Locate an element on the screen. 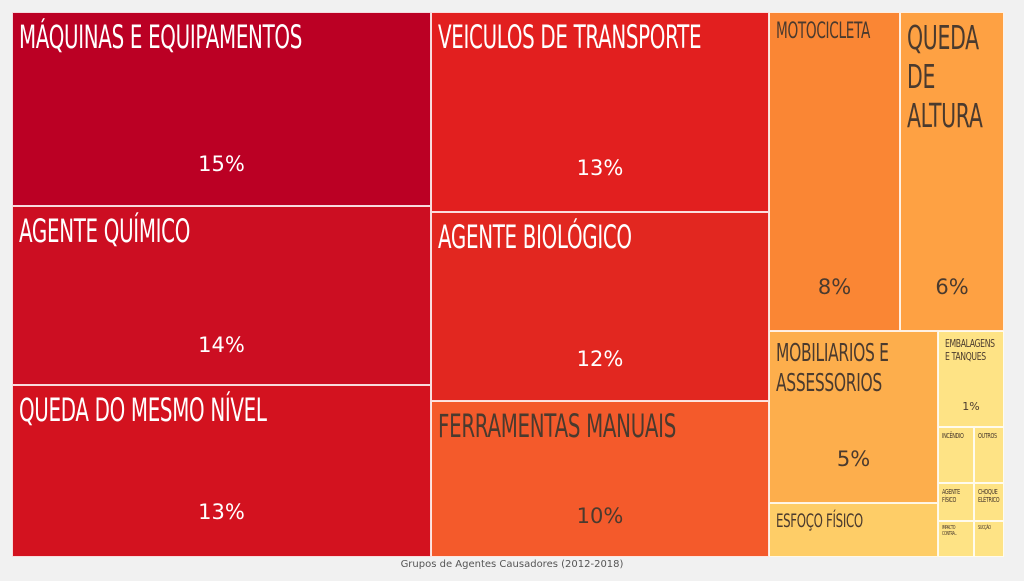 Image resolution: width=1024 pixels, height=581 pixels. tile-ferramentas-manuais: FERRAMENTAS MANUAIS 10% is located at coordinates (600, 479).